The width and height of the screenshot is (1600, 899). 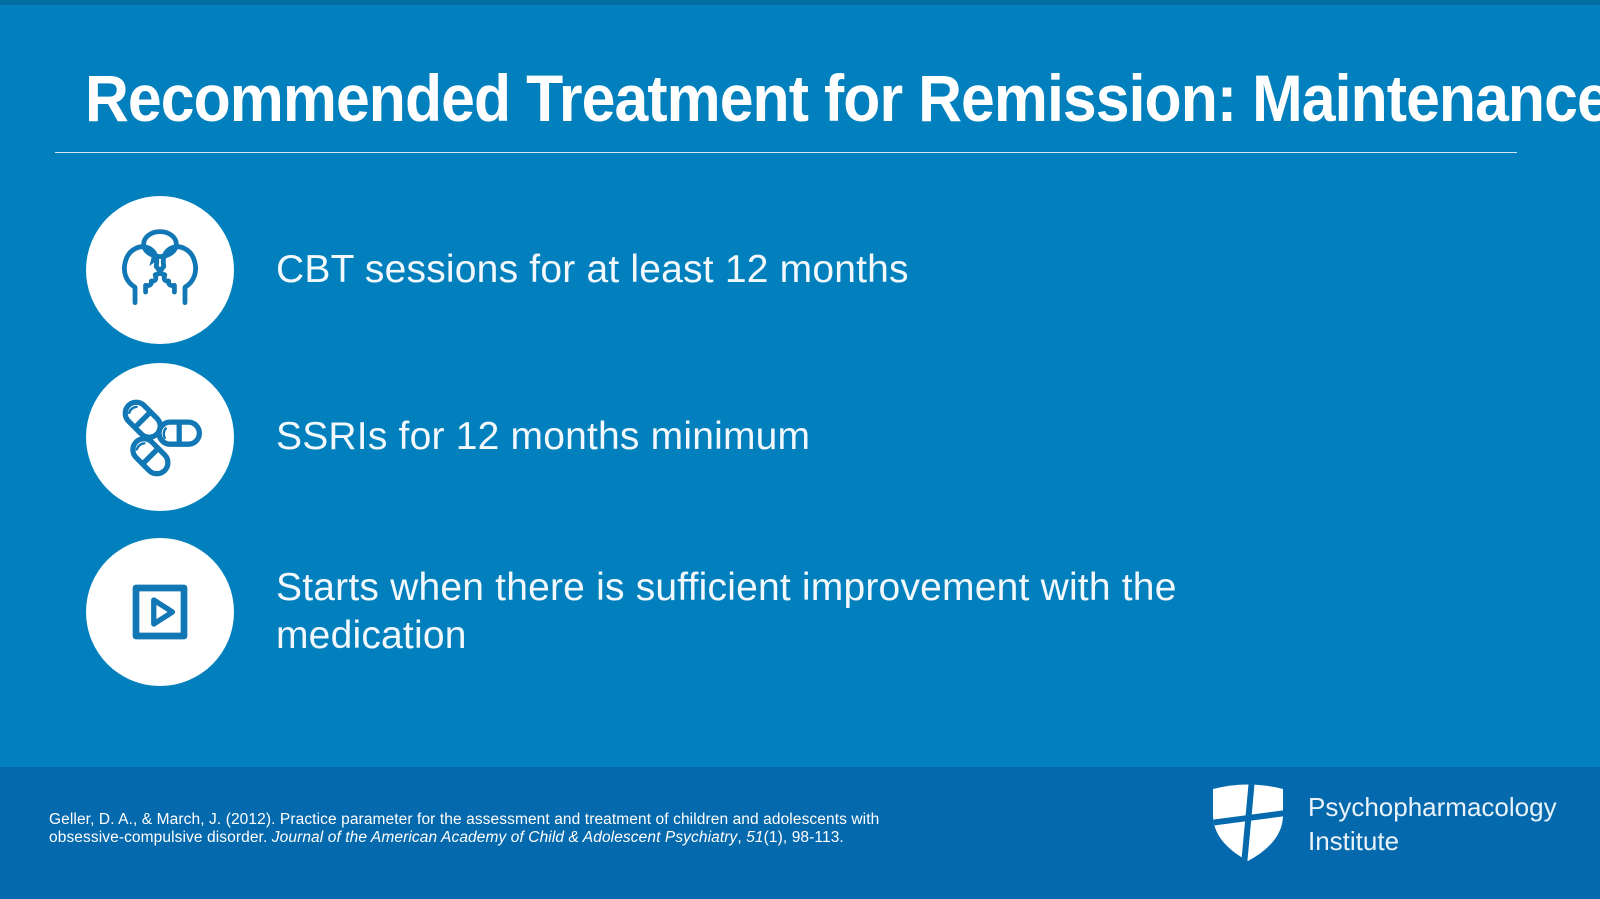 I want to click on top-edge-strip, so click(x=800, y=2).